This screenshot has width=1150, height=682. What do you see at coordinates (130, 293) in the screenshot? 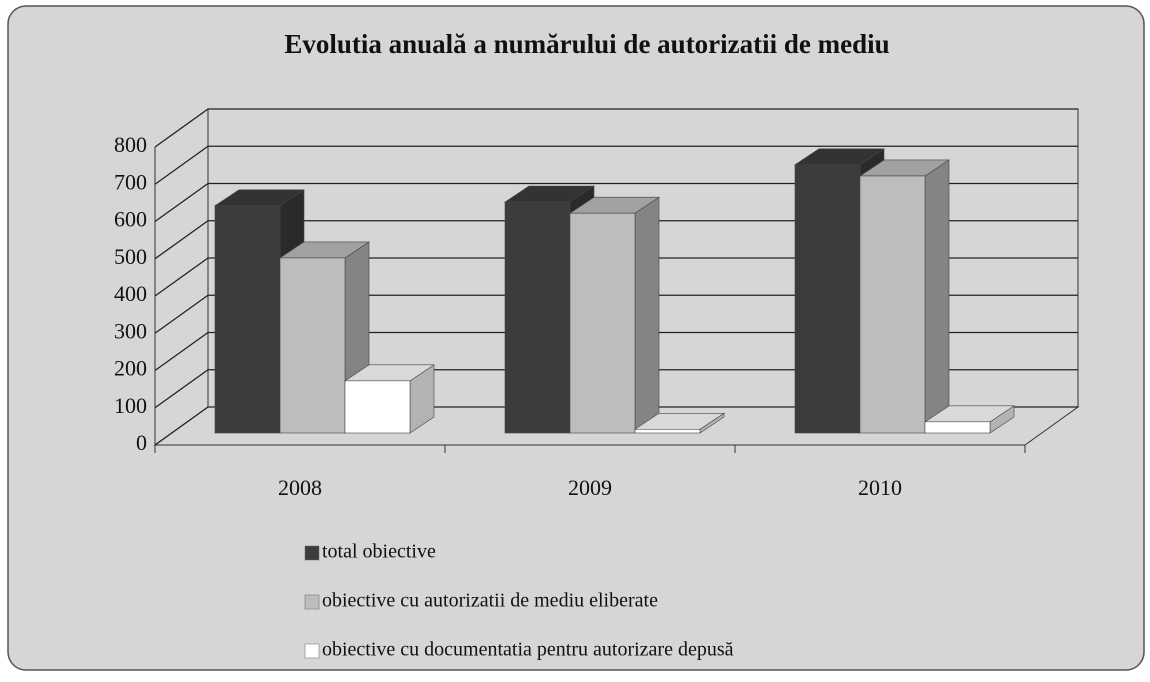
I see `y-tick-label: 400` at bounding box center [130, 293].